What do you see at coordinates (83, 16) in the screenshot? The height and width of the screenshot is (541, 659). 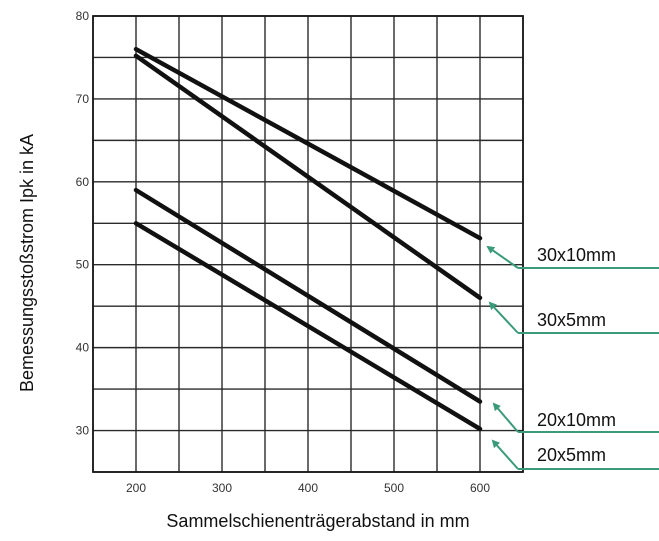 I see `y-tick-label: 80` at bounding box center [83, 16].